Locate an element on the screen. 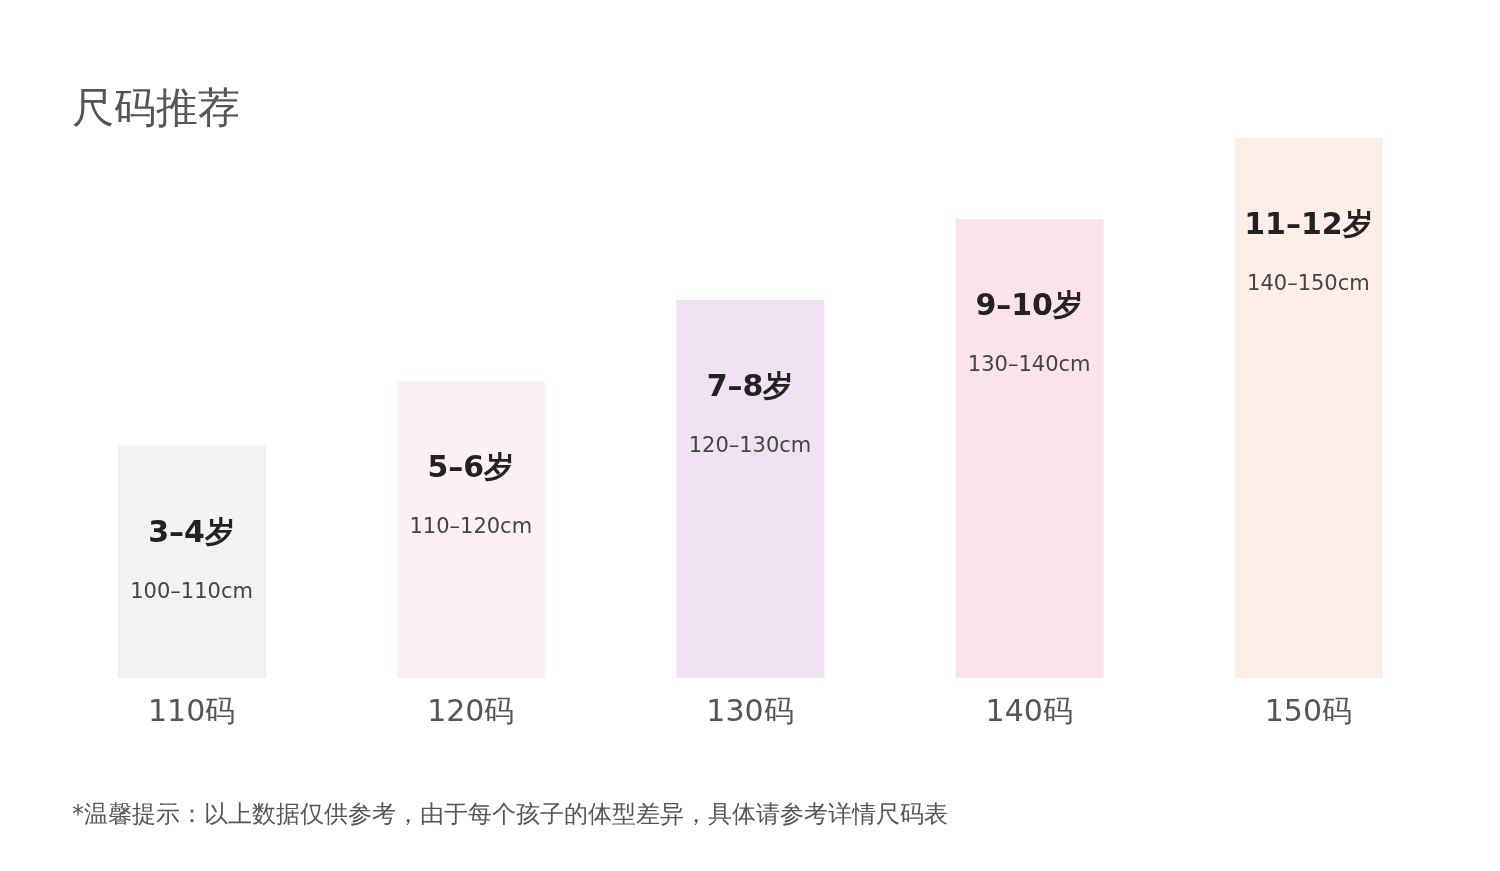  annotation: 5–6岁 is located at coordinates (471, 466).